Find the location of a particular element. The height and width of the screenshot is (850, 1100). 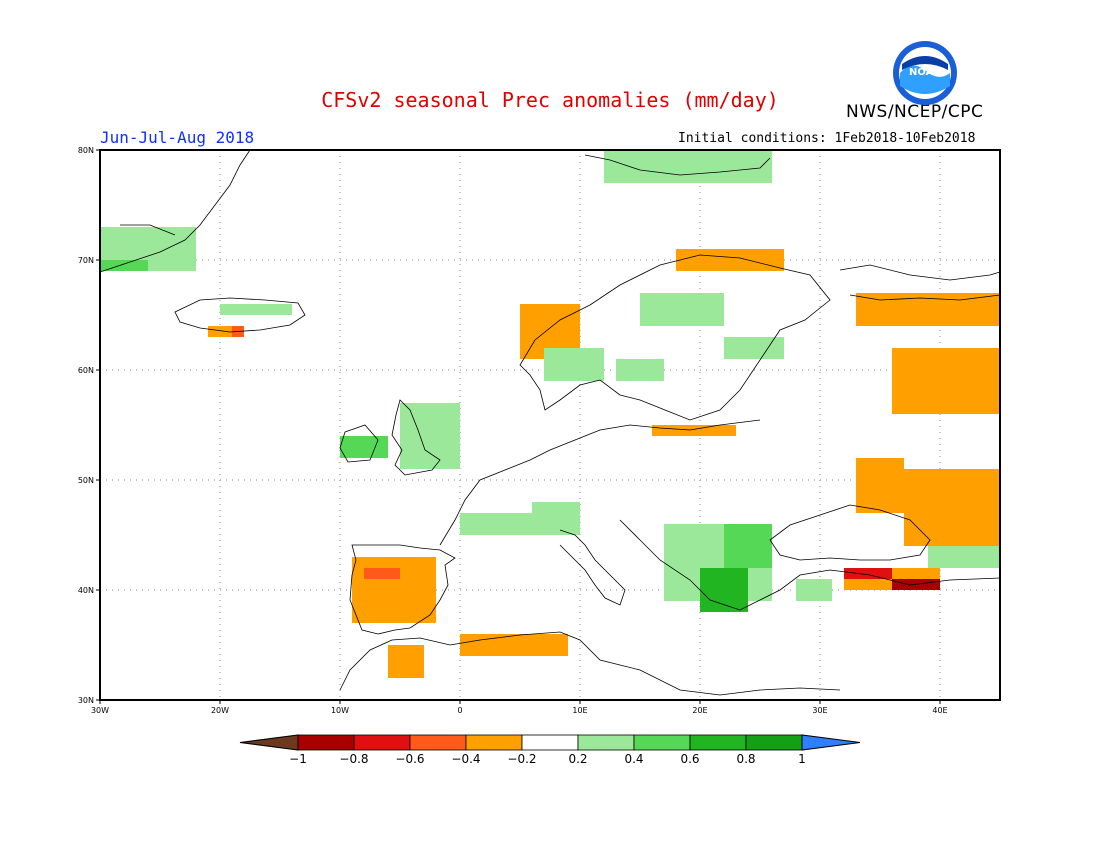

colorbar: −1 −0.8 −0.6 −0.4 −0.2 0.2 0.4 0.6 0.8 1 is located at coordinates (550, 750).